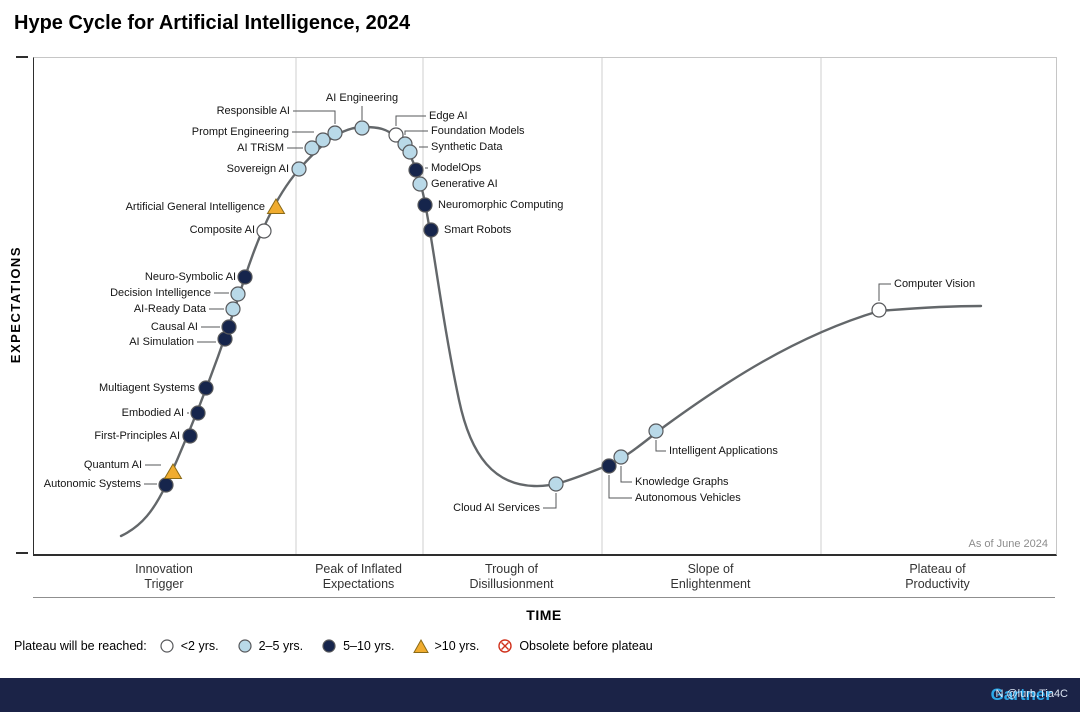 This screenshot has width=1080, height=712. I want to click on legend-item-label: Obsolete before plateau, so click(586, 646).